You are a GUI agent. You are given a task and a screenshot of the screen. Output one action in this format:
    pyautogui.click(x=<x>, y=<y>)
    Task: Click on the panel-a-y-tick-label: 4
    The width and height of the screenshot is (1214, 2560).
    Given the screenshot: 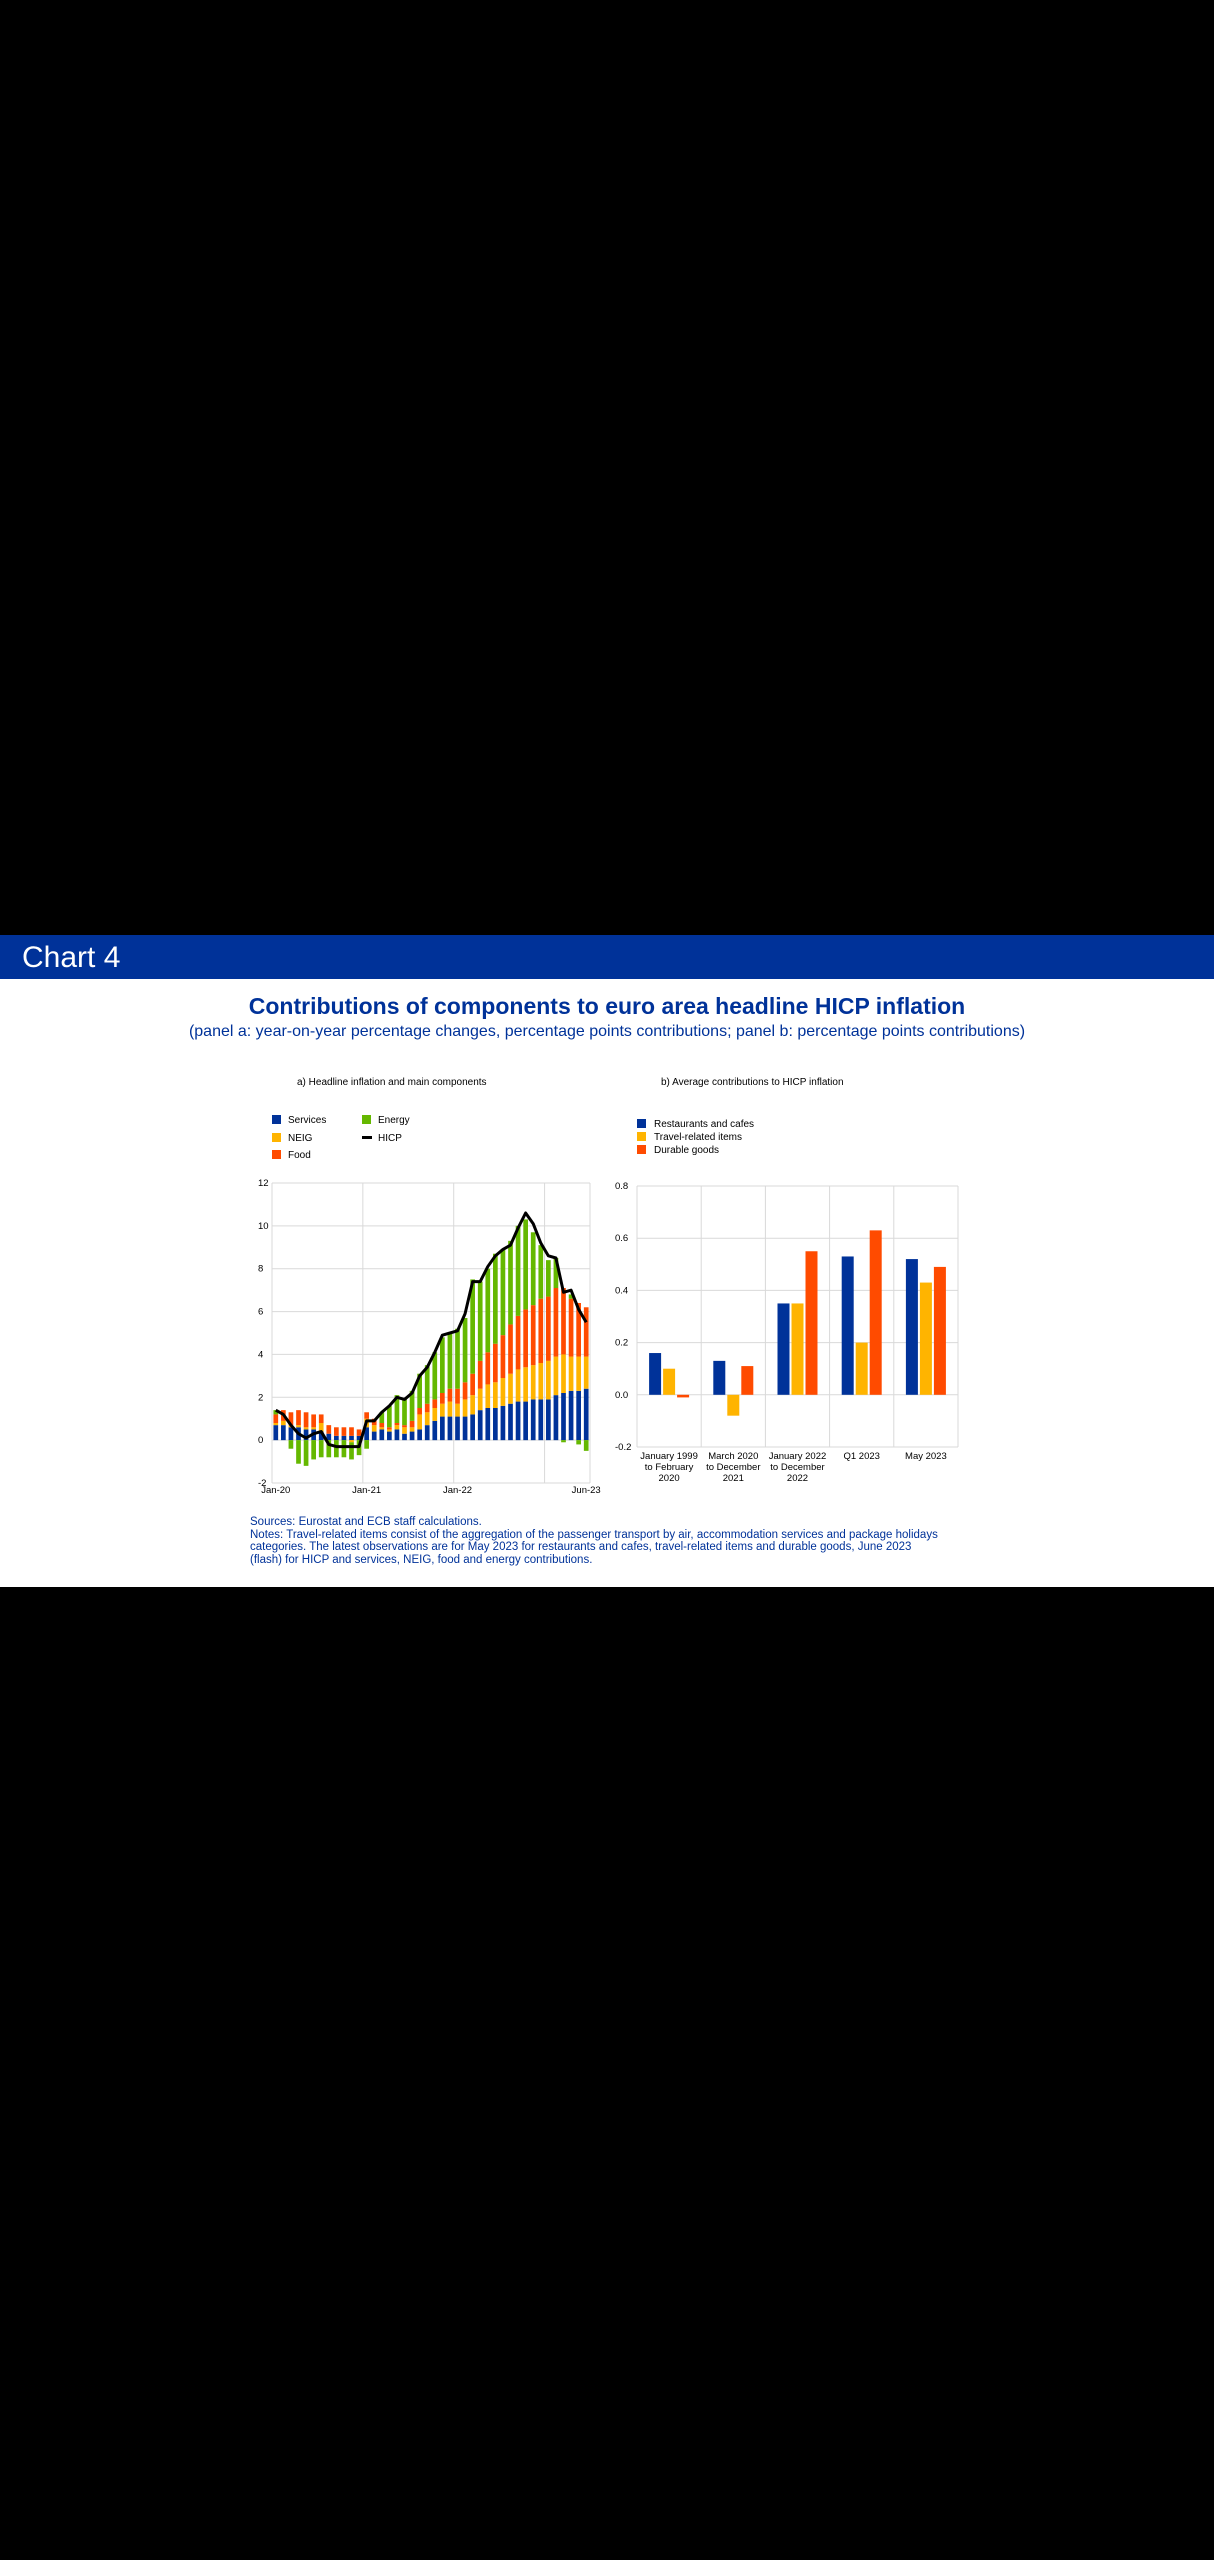 What is the action you would take?
    pyautogui.click(x=260, y=1354)
    